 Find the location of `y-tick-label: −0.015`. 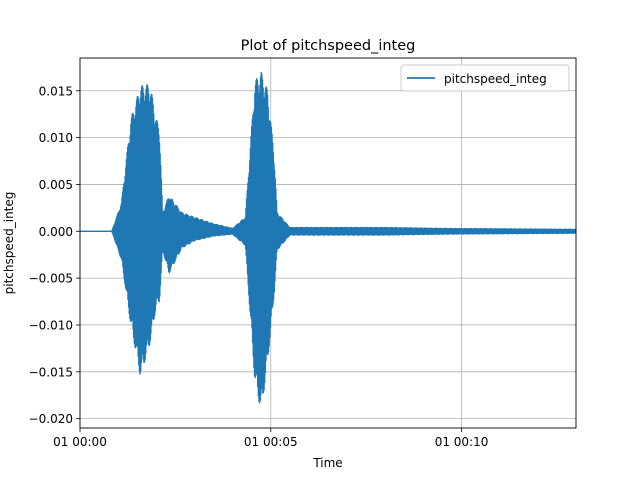

y-tick-label: −0.015 is located at coordinates (51, 372).